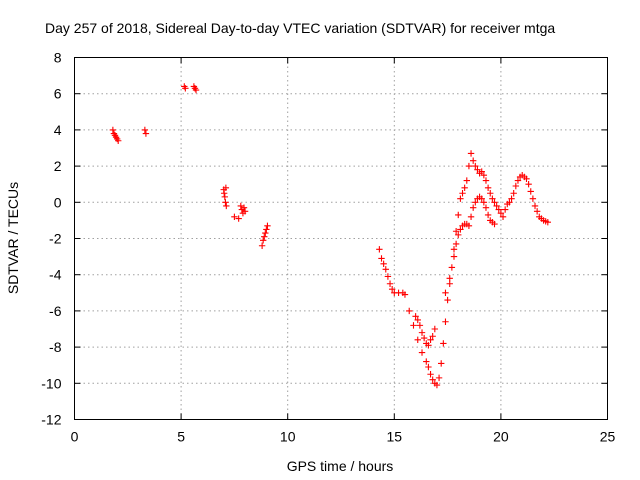  I want to click on x-tick-label: 5, so click(181, 437).